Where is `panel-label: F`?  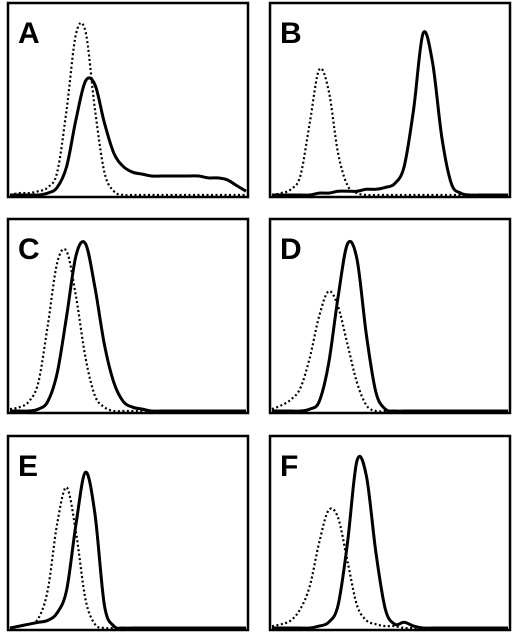
panel-label: F is located at coordinates (289, 466).